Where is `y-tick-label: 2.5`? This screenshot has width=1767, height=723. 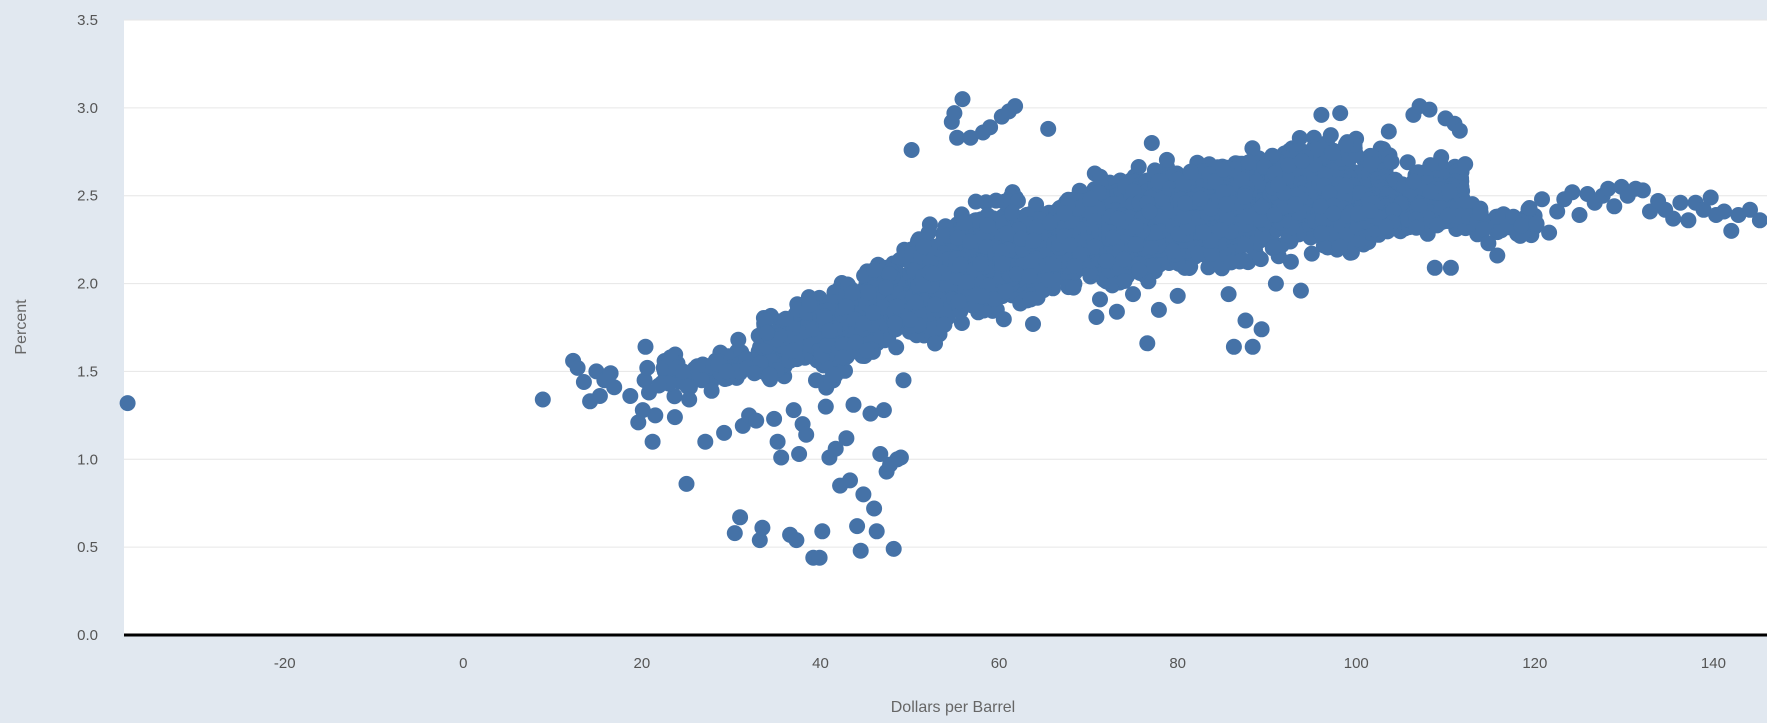
y-tick-label: 2.5 is located at coordinates (87, 196).